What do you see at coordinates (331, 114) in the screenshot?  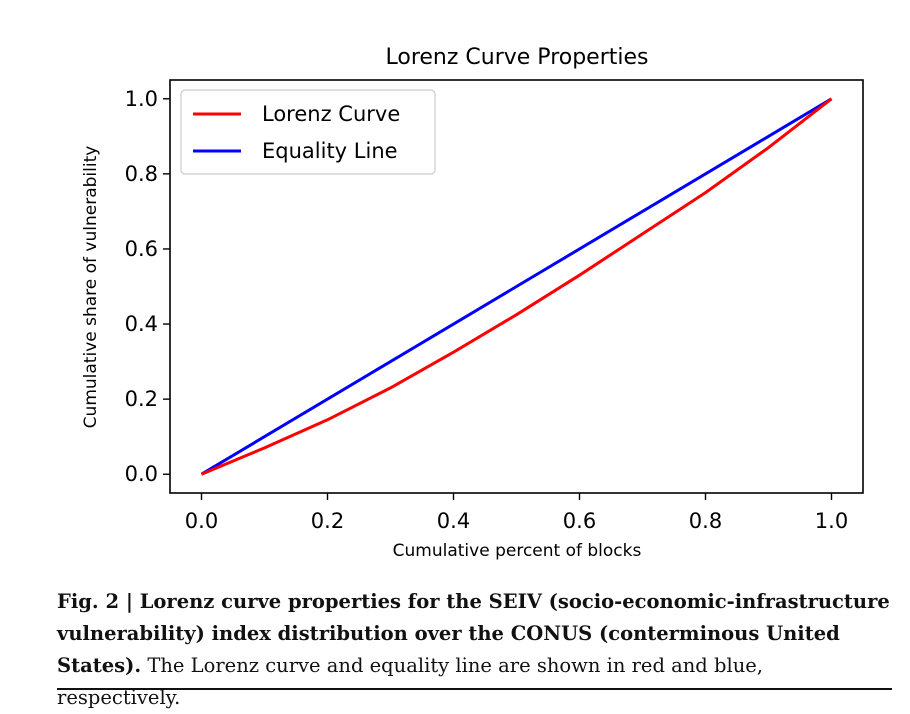 I see `legend-label-lorenz: Lorenz Curve` at bounding box center [331, 114].